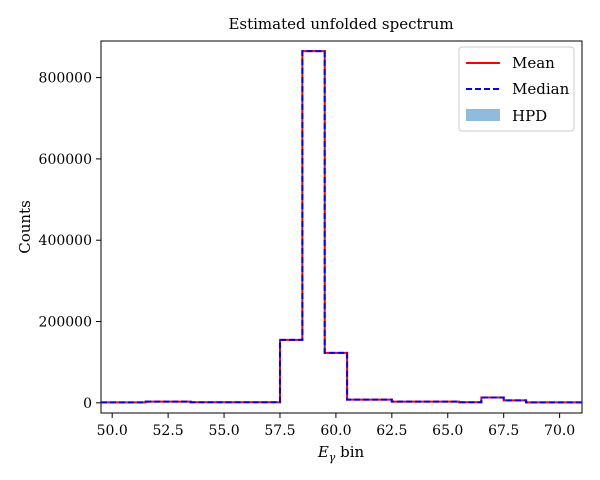  What do you see at coordinates (112, 431) in the screenshot?
I see `x-tick-label: 50.0` at bounding box center [112, 431].